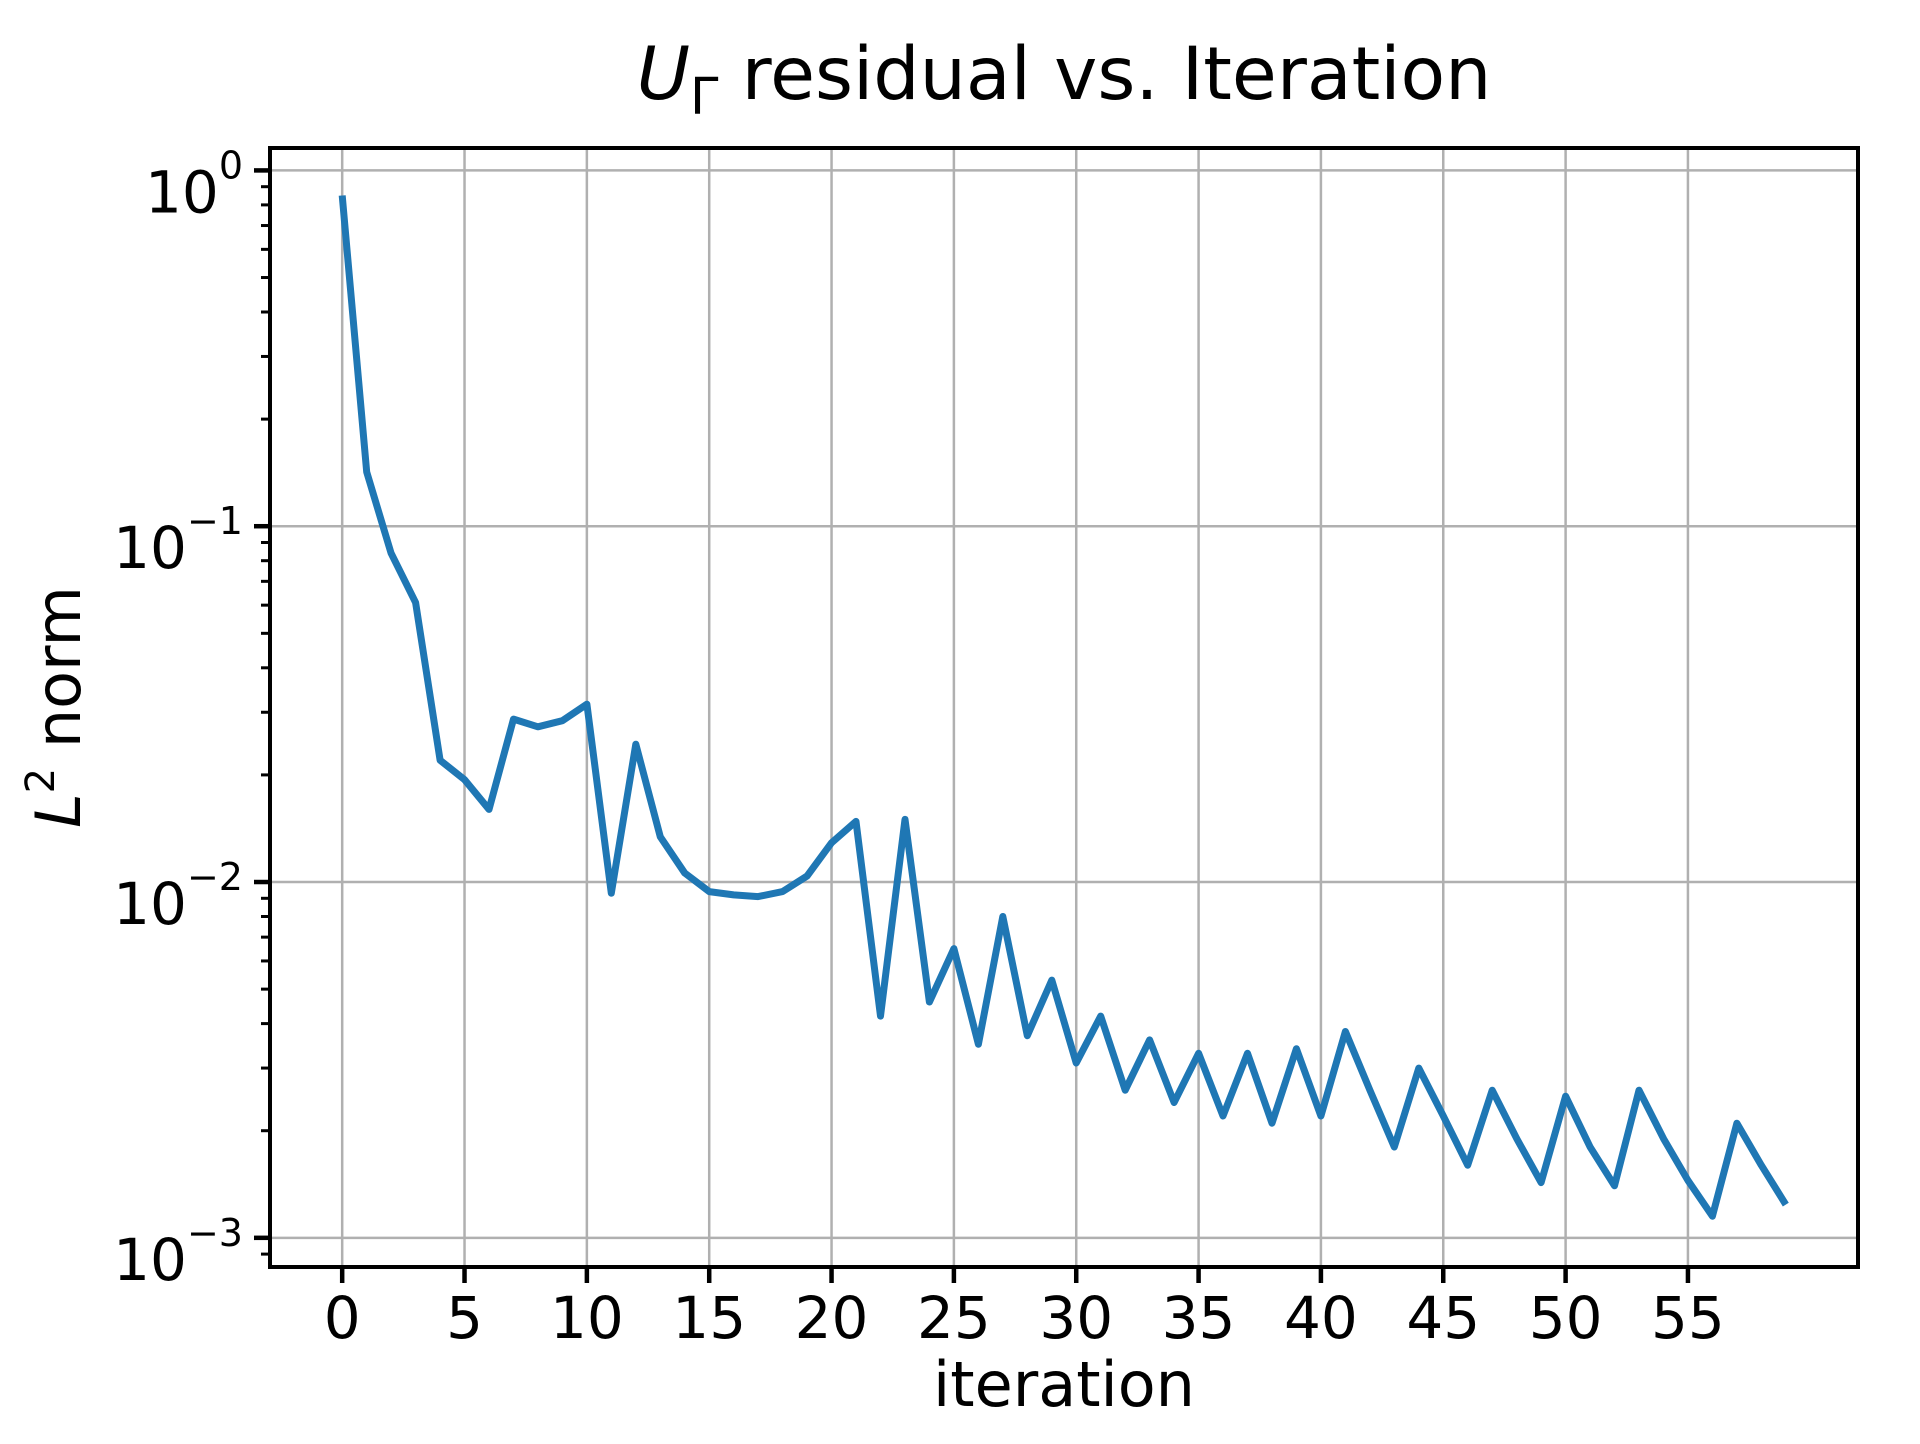 The height and width of the screenshot is (1444, 1920). What do you see at coordinates (178, 1252) in the screenshot?
I see `y-tick-label: 10⁻³` at bounding box center [178, 1252].